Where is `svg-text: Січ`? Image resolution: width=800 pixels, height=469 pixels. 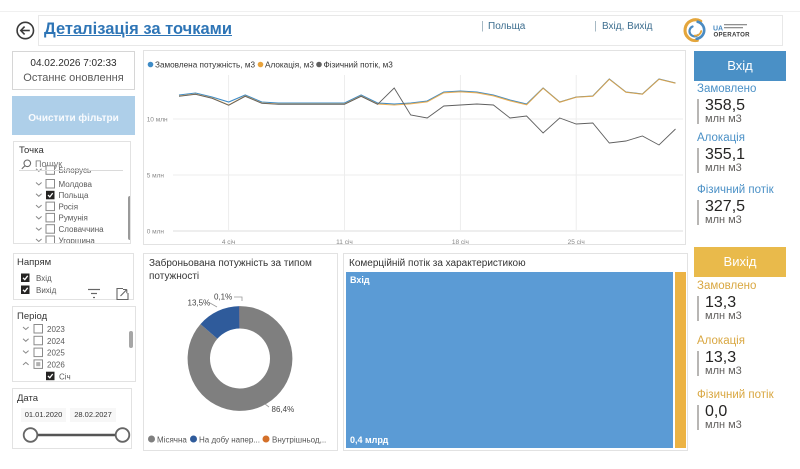 svg-text: Січ is located at coordinates (65, 376).